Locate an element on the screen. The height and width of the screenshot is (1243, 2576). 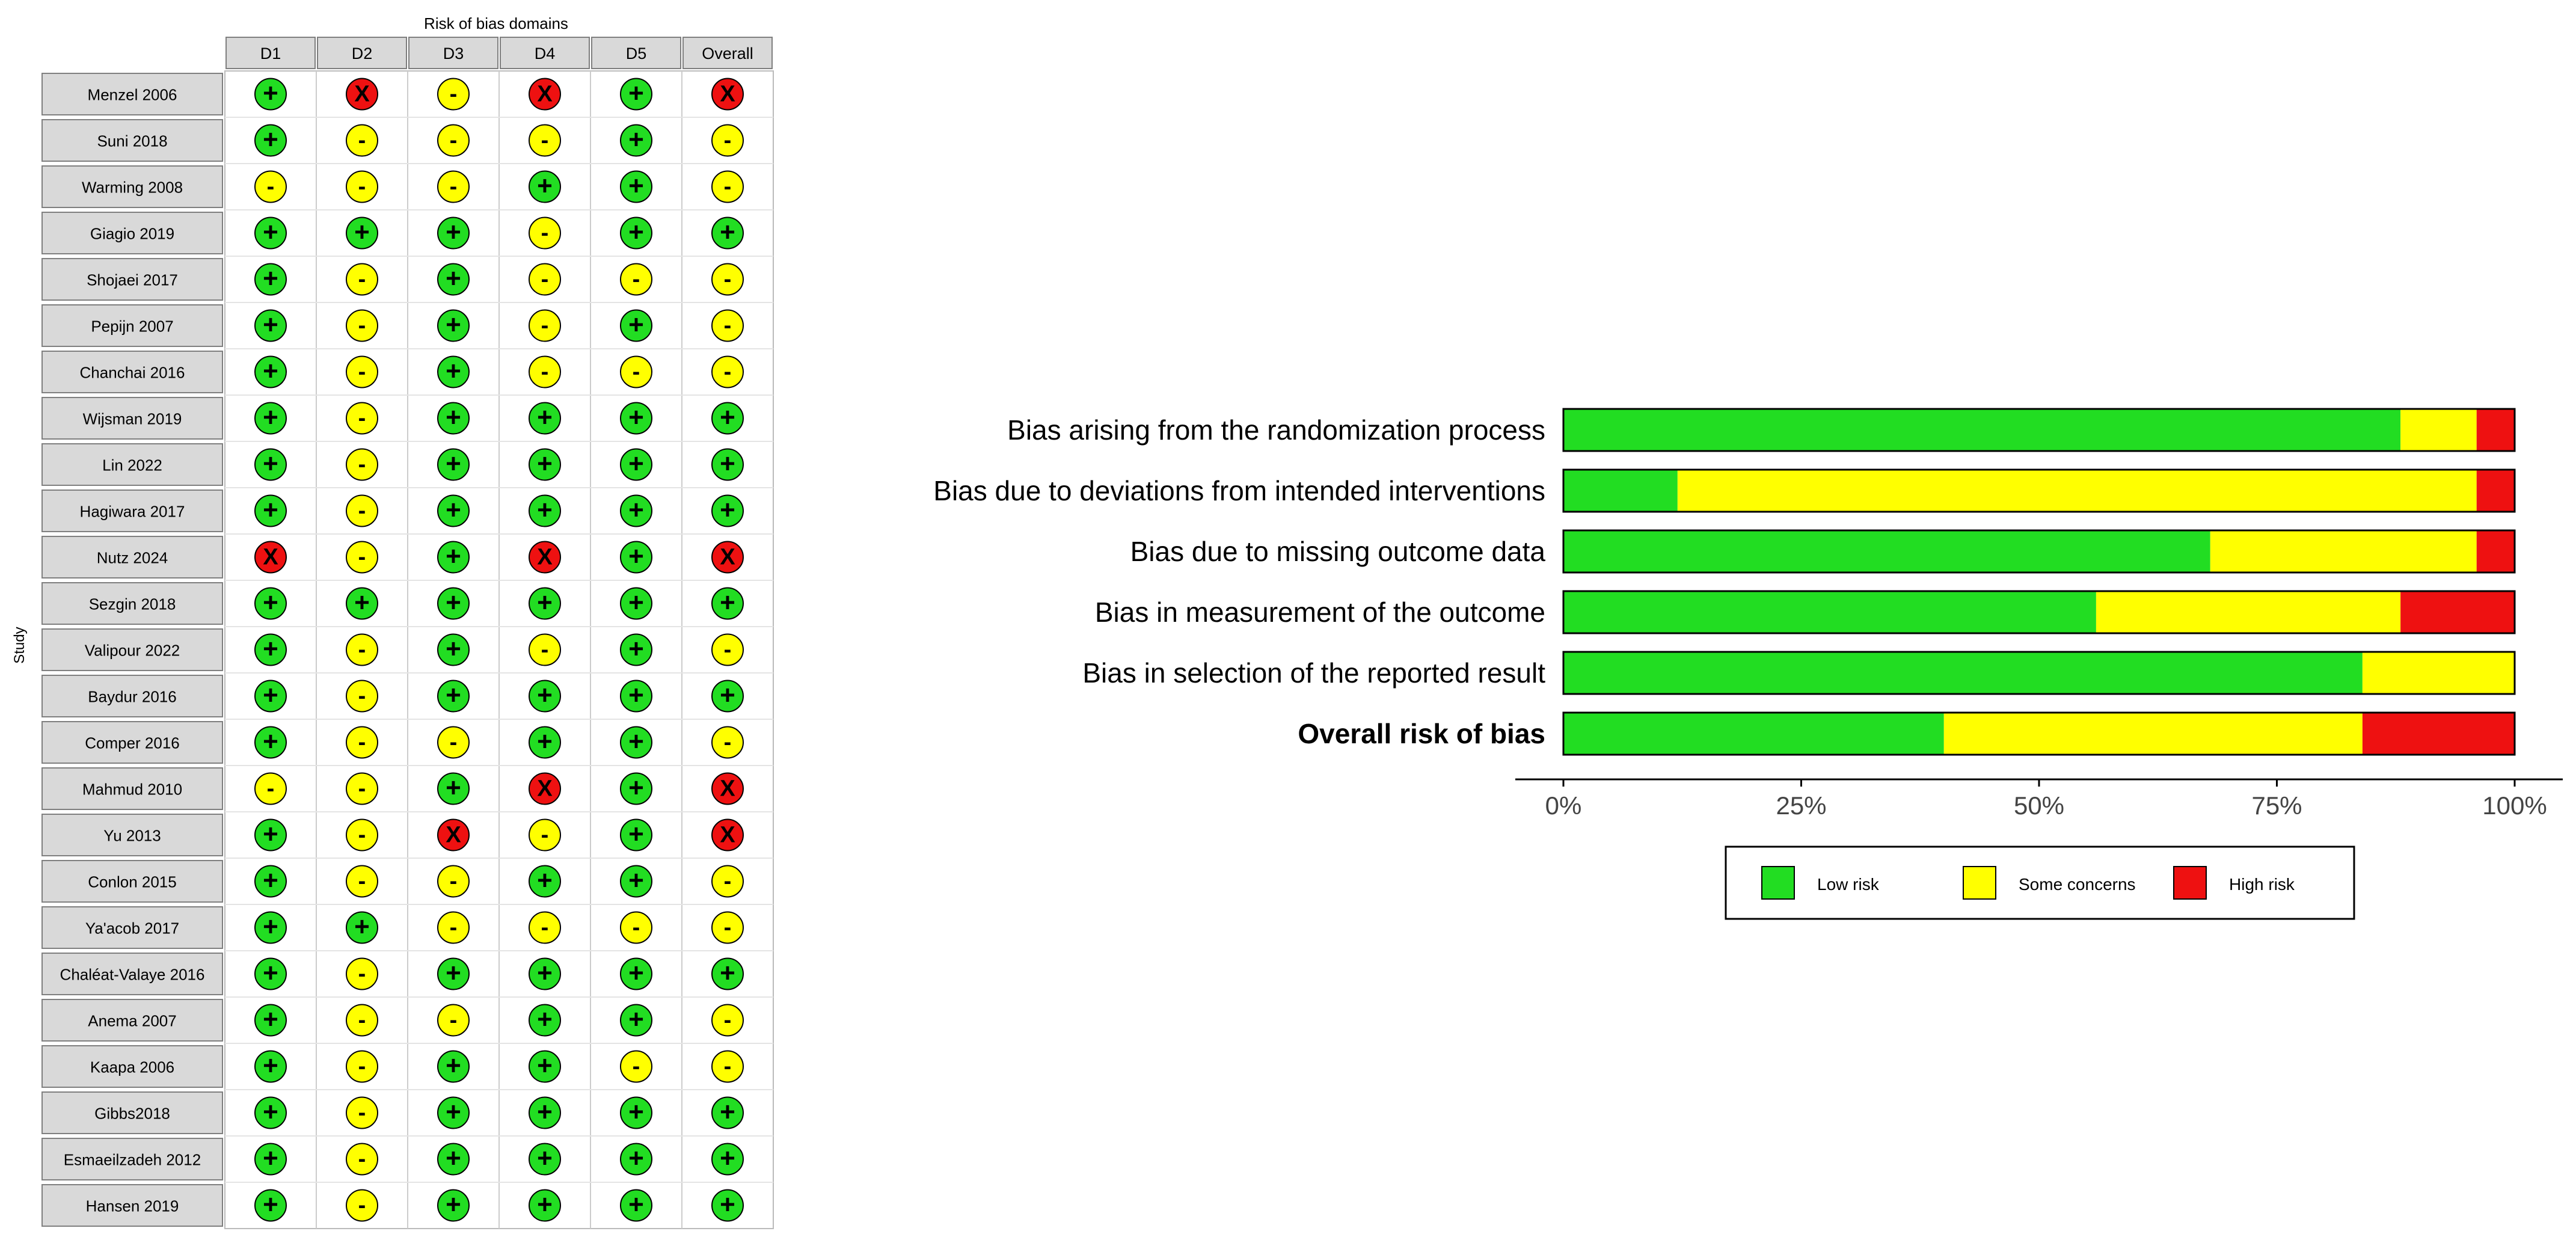
study-label: Suni 2018 is located at coordinates (132, 141).